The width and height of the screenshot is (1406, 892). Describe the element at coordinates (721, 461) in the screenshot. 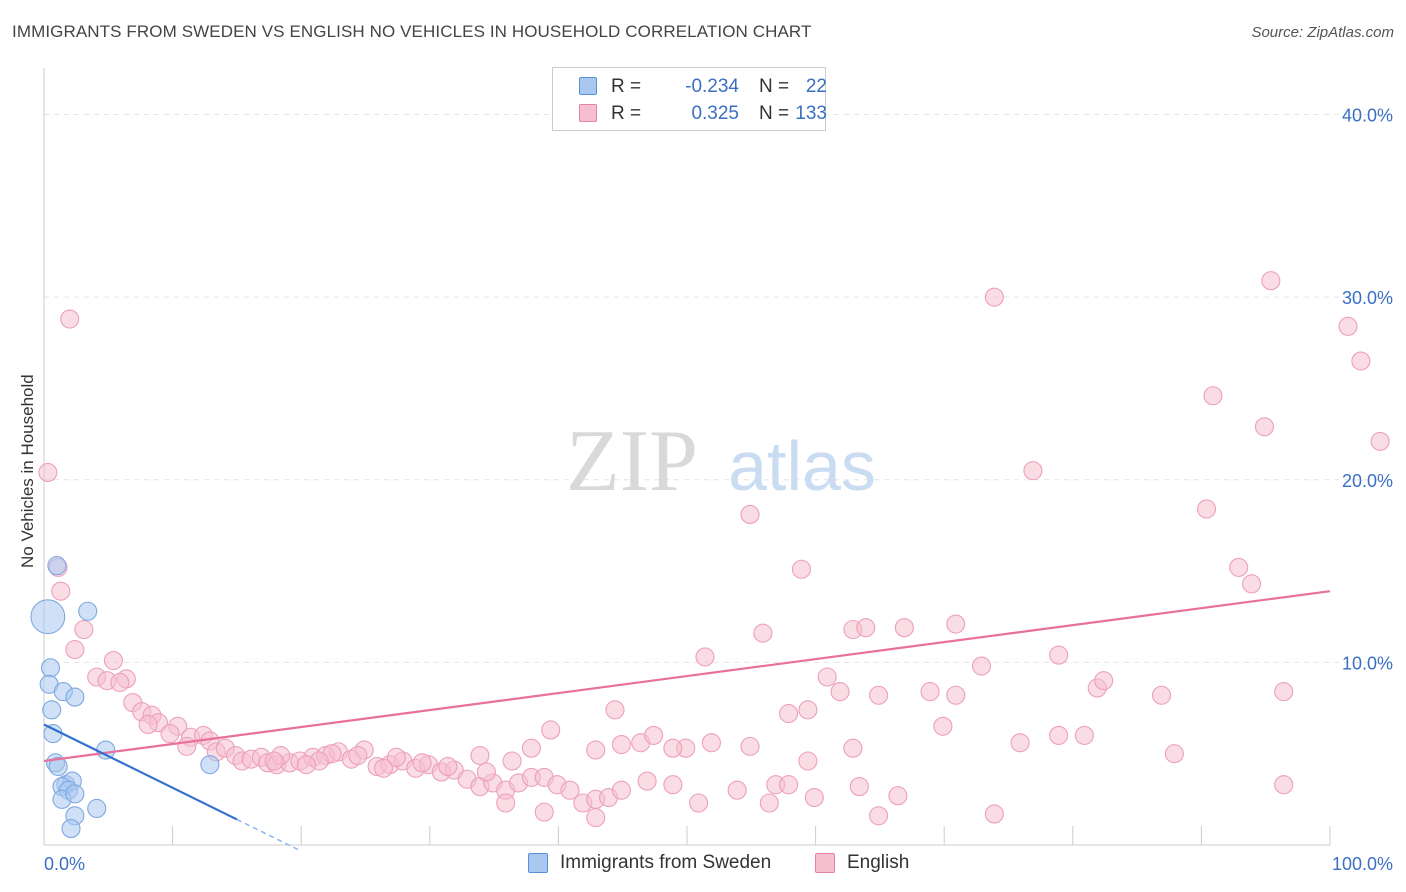

I see `watermark: ZIP atlas` at that location.